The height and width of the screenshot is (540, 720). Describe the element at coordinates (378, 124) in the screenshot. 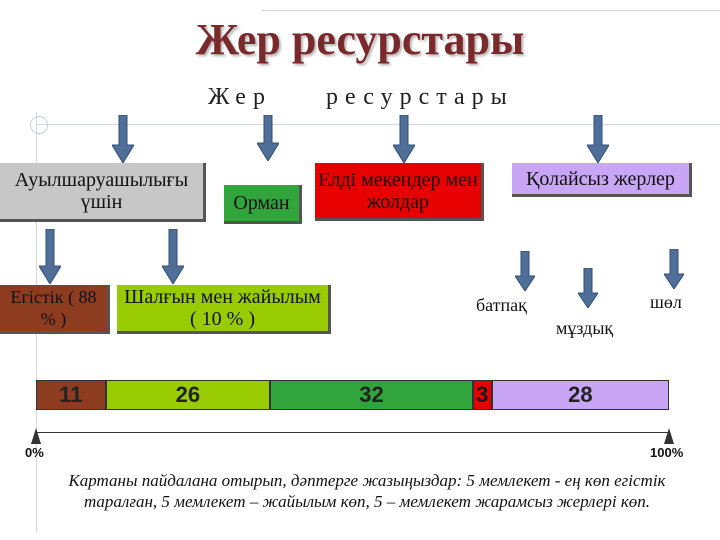

I see `decor-line-mid` at that location.